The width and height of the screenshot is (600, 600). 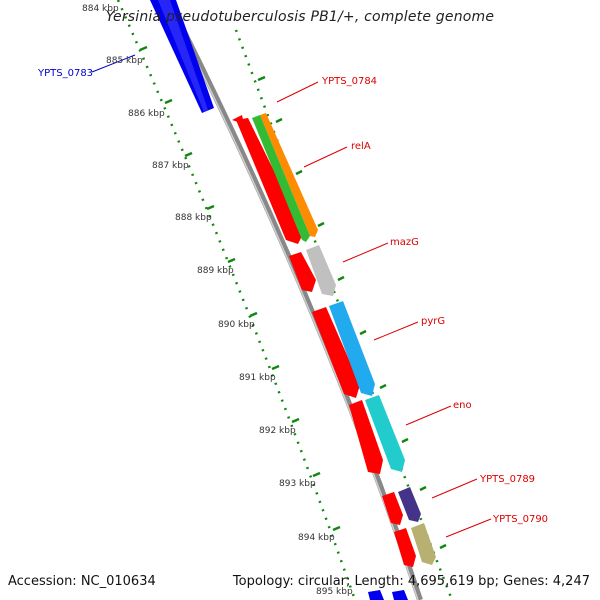 What do you see at coordinates (316, 538) in the screenshot?
I see `tick-label: 894 kbp` at bounding box center [316, 538].